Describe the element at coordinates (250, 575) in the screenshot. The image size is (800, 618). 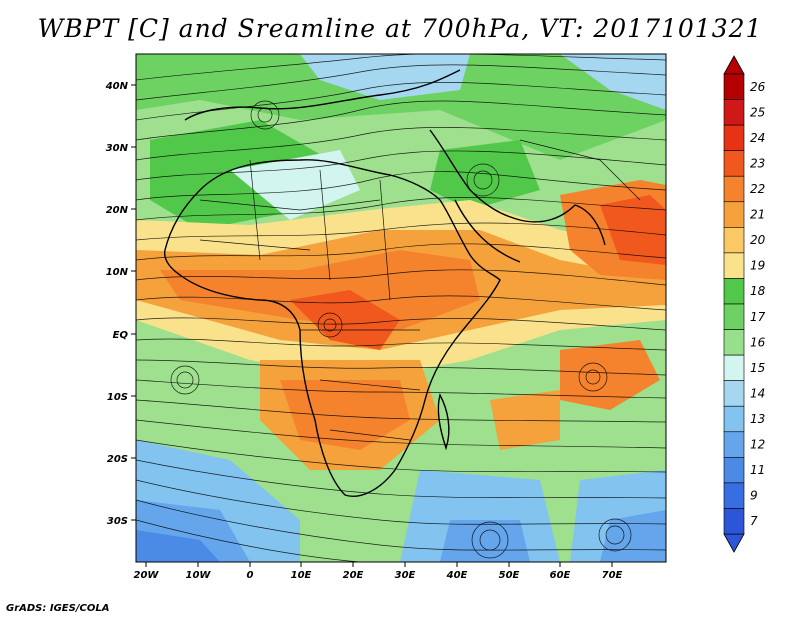
I see `lon-label-0: 0` at that location.